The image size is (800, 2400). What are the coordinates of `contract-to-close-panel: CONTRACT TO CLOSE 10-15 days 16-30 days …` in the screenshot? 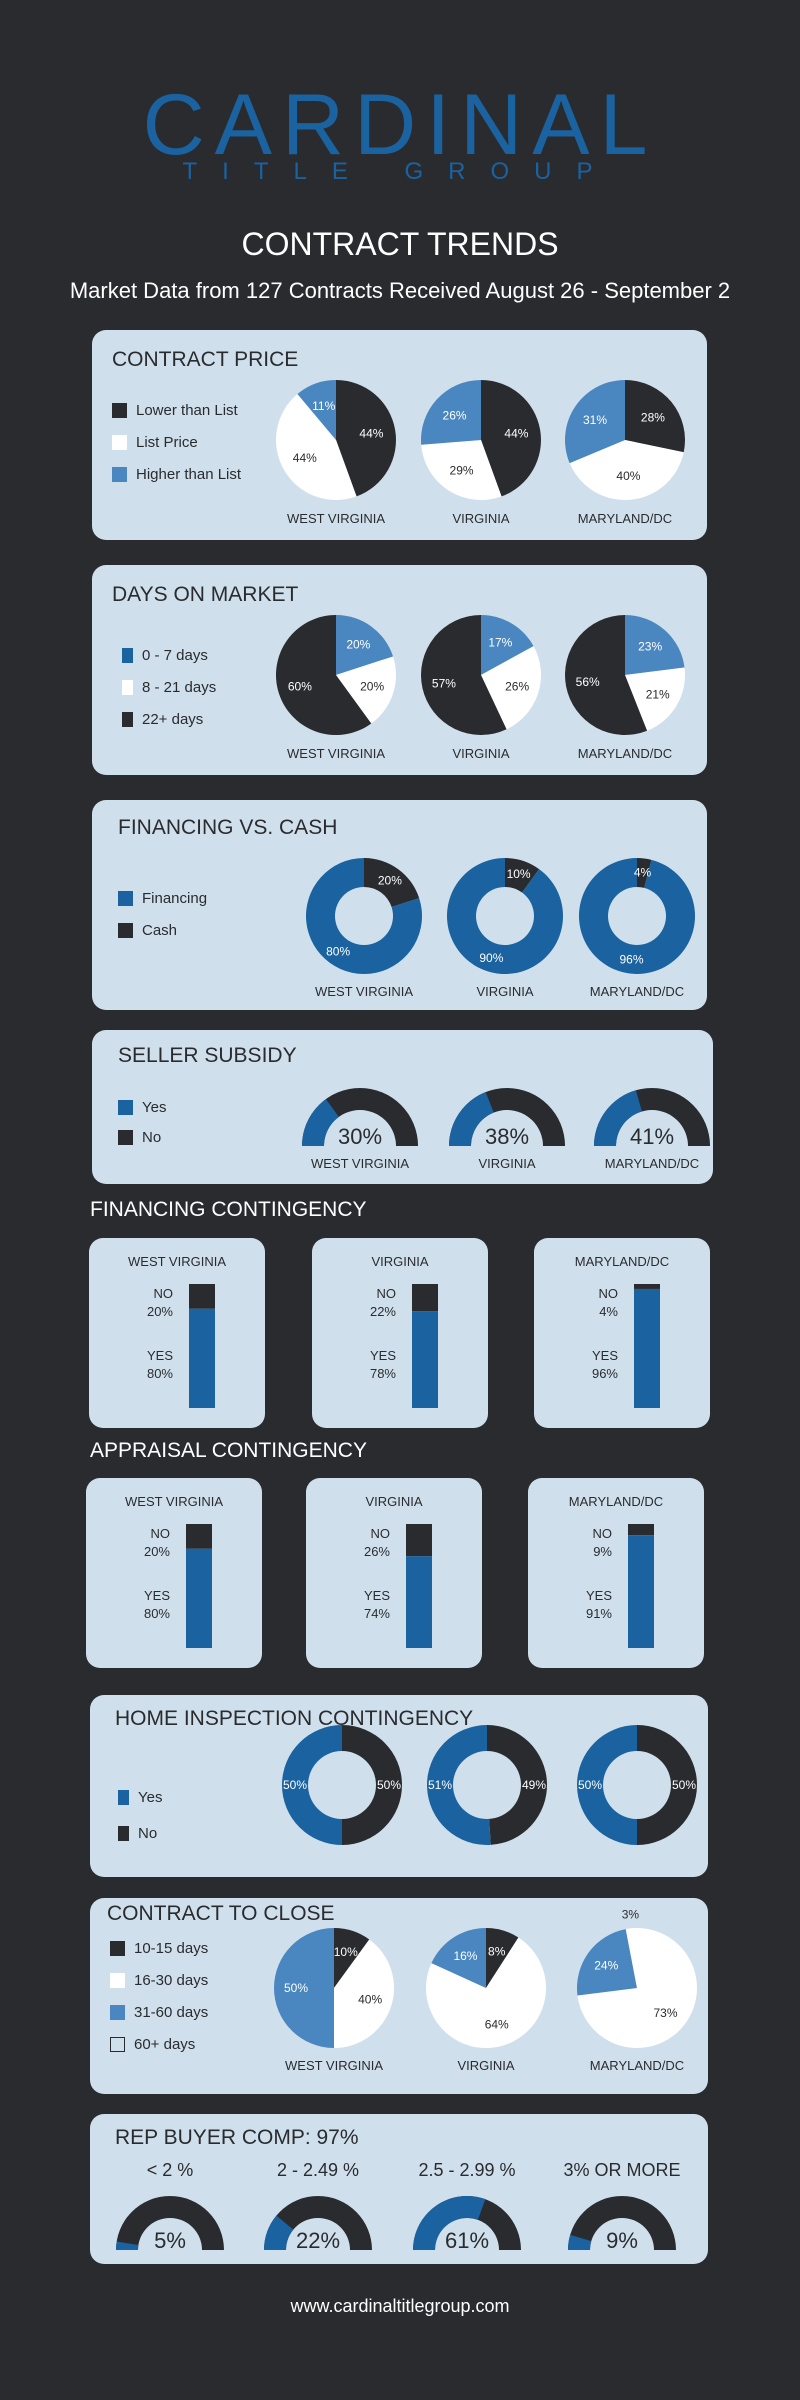 It's located at (399, 1996).